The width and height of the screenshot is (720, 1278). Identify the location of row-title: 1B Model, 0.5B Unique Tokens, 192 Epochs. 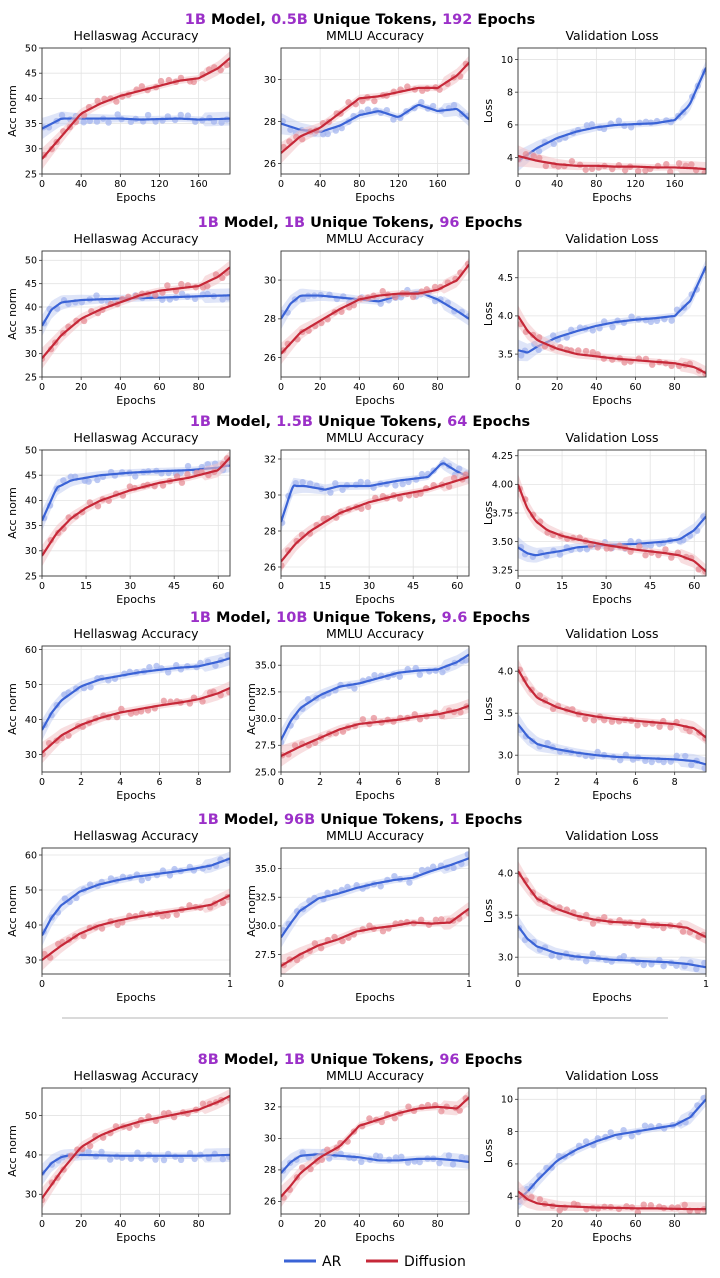
(360, 20).